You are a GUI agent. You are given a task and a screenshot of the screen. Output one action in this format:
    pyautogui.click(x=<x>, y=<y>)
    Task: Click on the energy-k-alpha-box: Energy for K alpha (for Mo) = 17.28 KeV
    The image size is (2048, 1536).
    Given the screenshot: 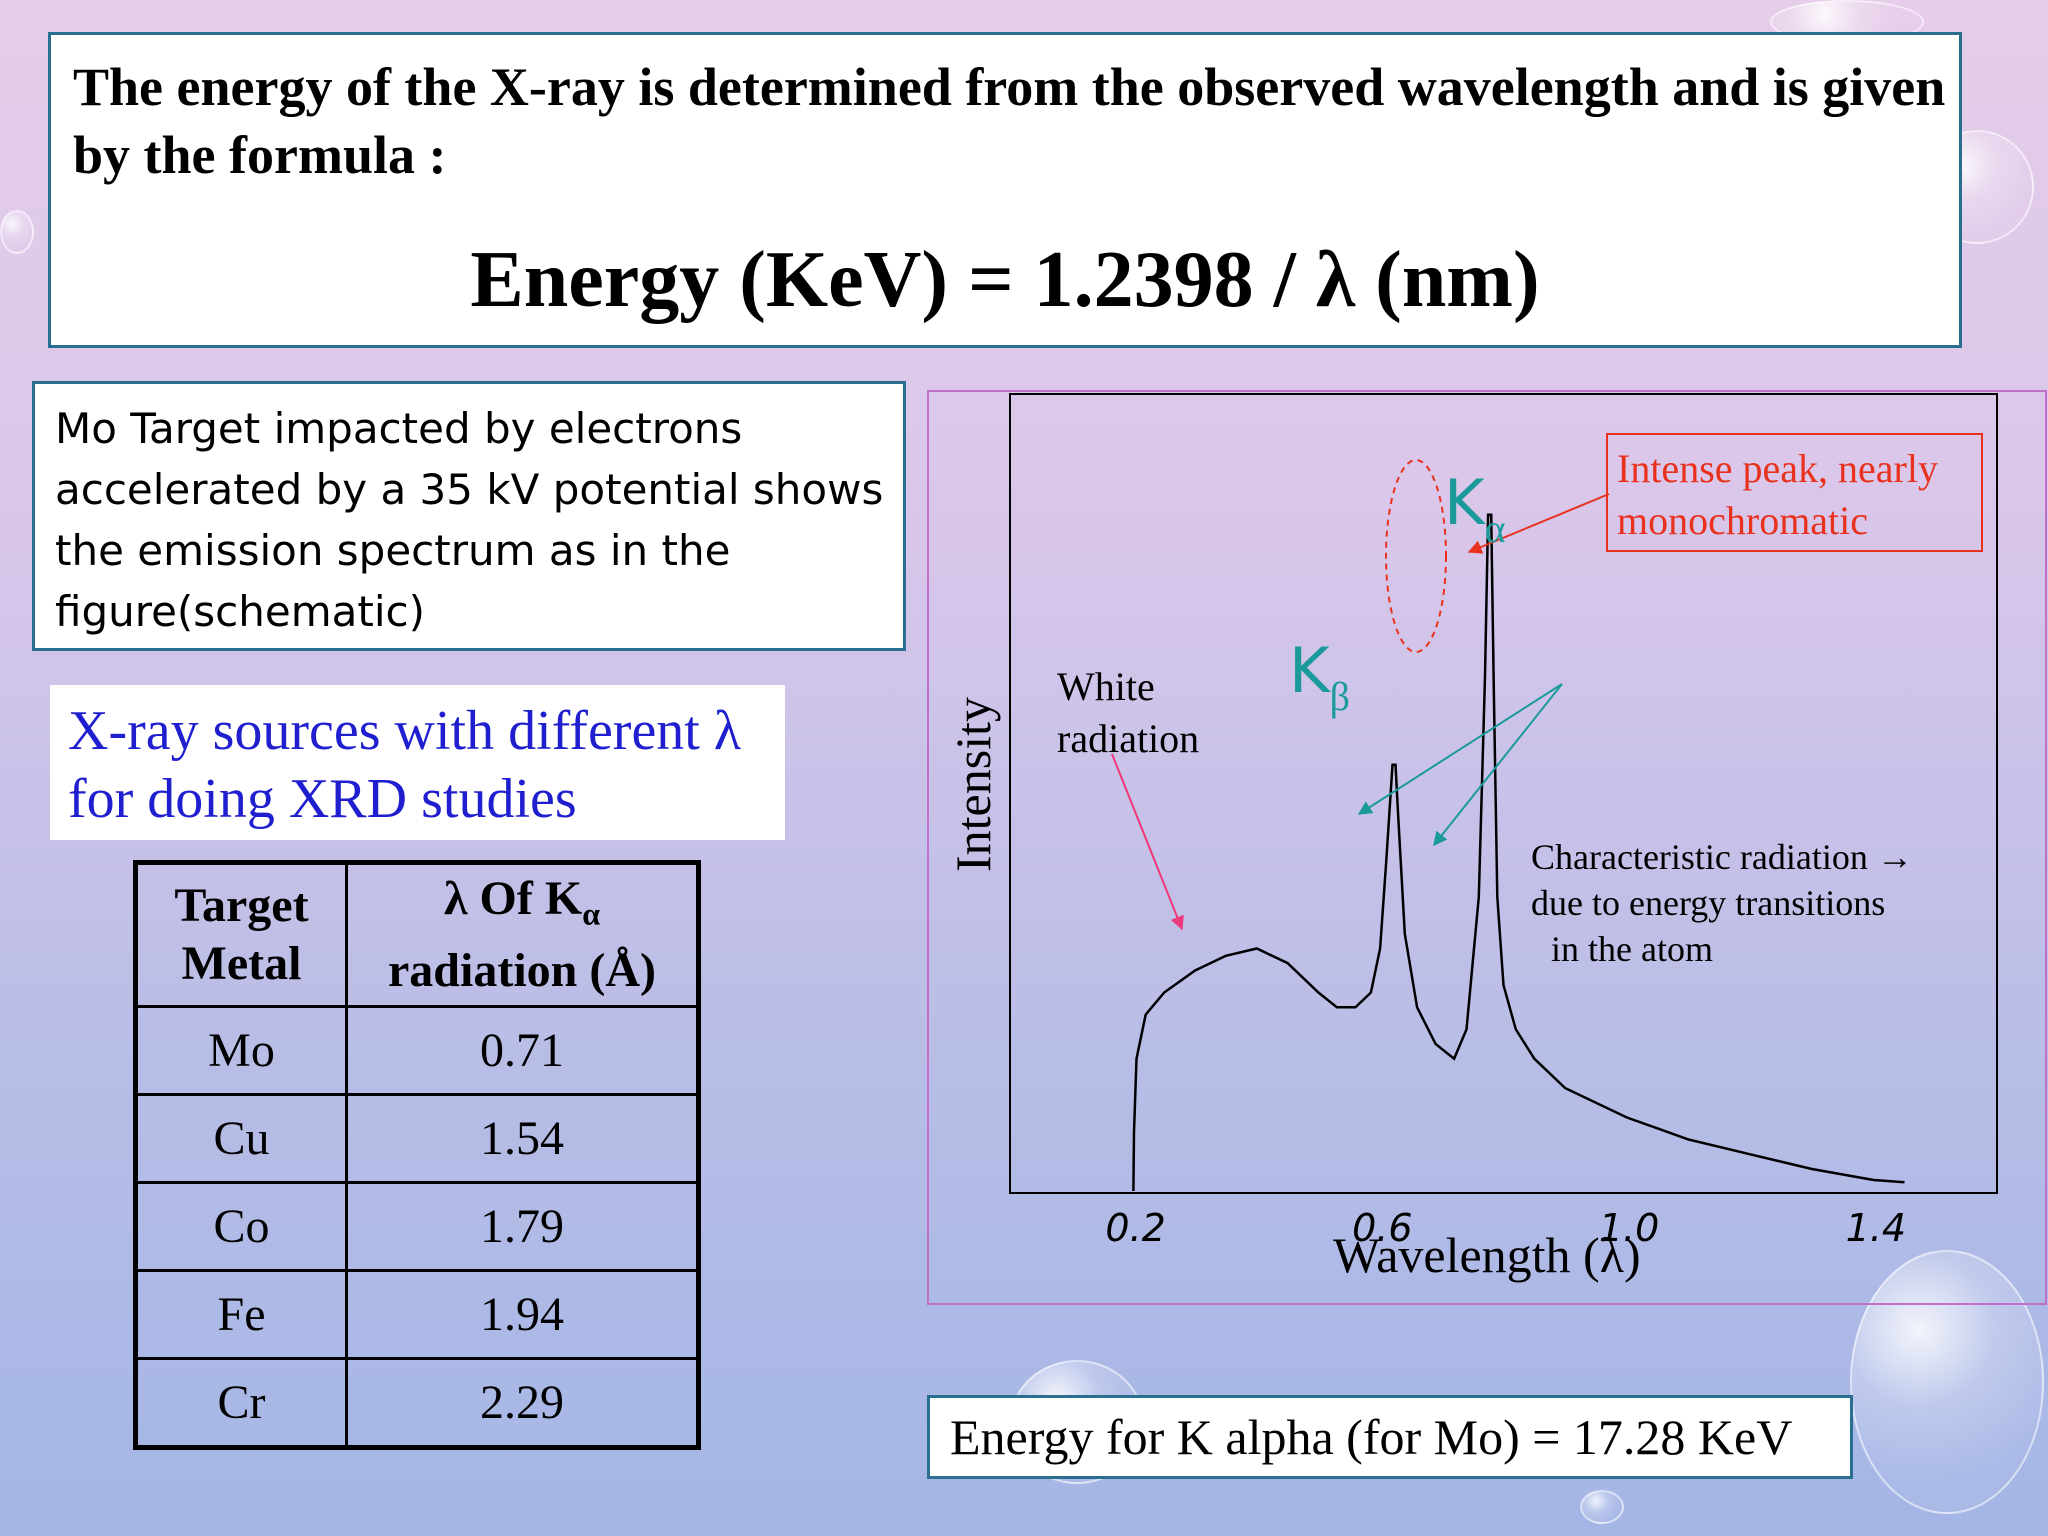 What is the action you would take?
    pyautogui.click(x=1390, y=1437)
    